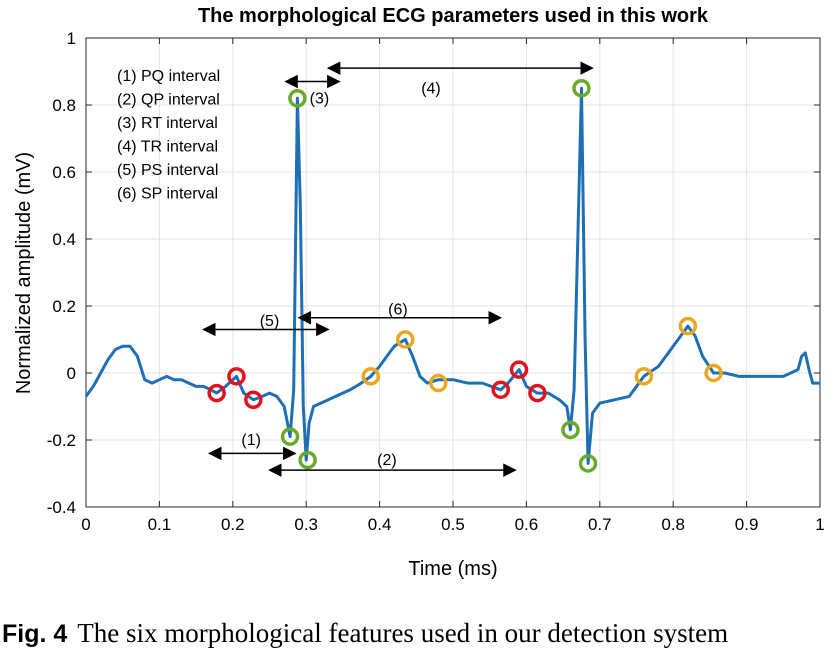 Image resolution: width=837 pixels, height=655 pixels. What do you see at coordinates (380, 524) in the screenshot?
I see `x-tick-label: 0.4` at bounding box center [380, 524].